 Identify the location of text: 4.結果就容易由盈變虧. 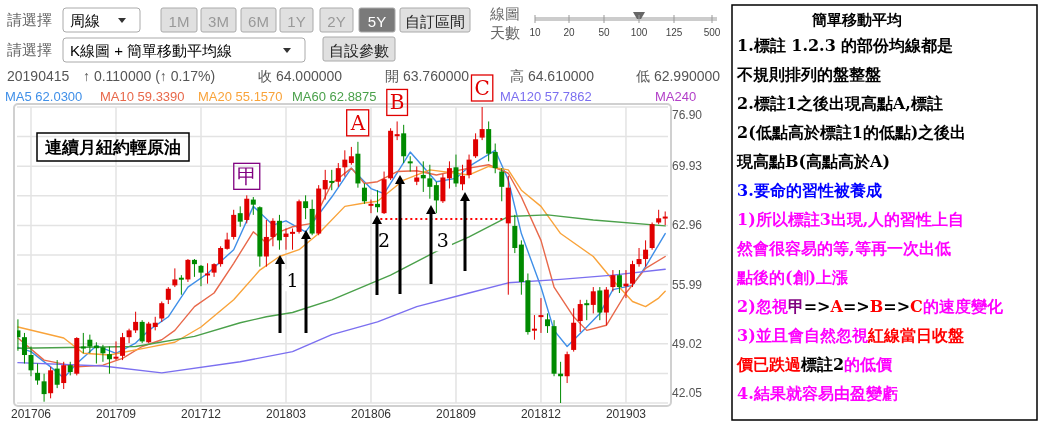
(817, 393).